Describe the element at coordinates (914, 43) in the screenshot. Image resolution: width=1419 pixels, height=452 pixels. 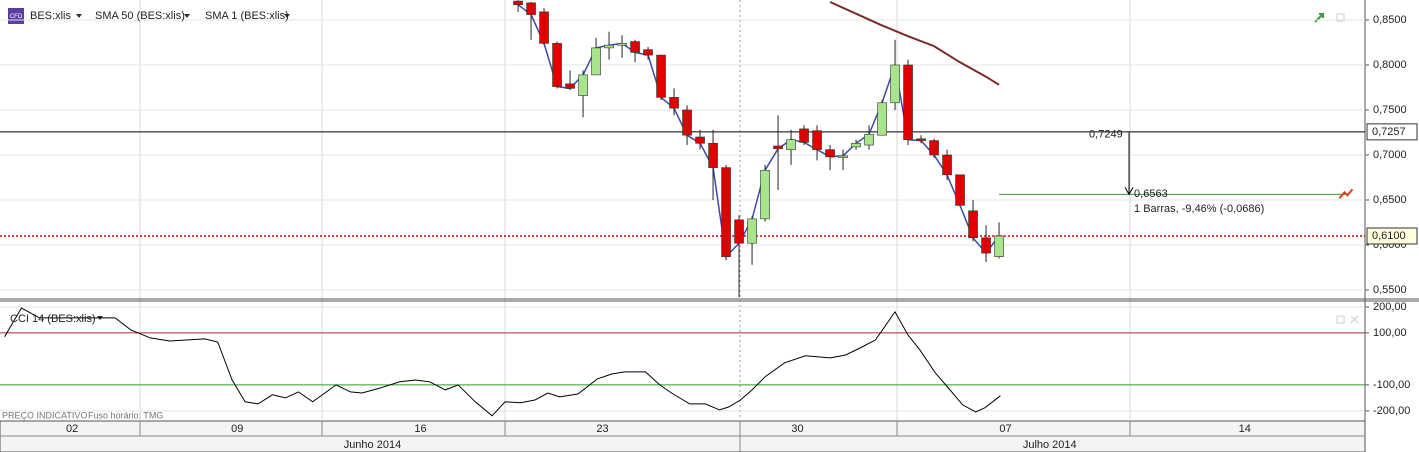
I see `indicator-line` at that location.